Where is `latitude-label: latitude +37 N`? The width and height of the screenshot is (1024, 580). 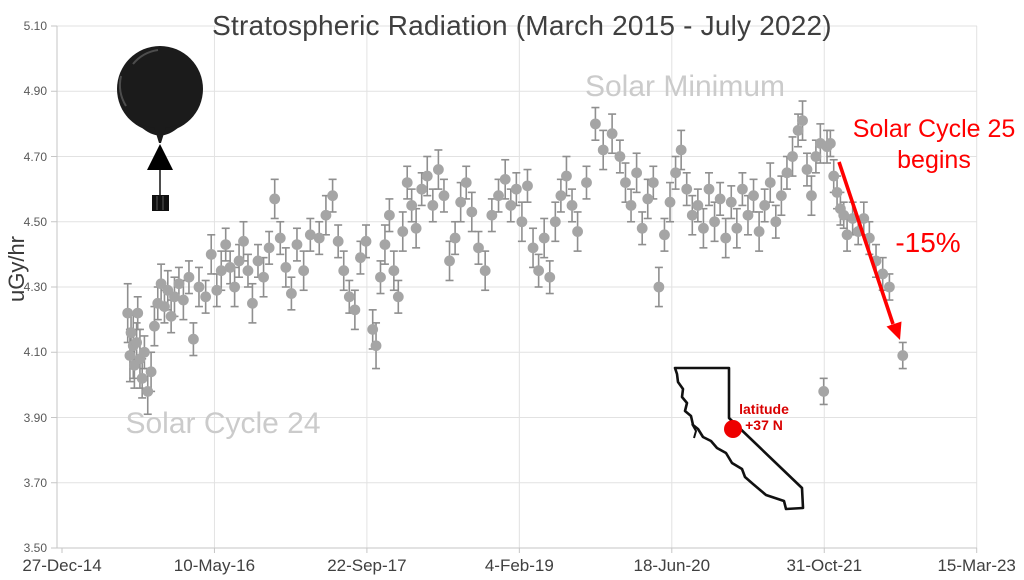
latitude-label: latitude +37 N is located at coordinates (764, 417).